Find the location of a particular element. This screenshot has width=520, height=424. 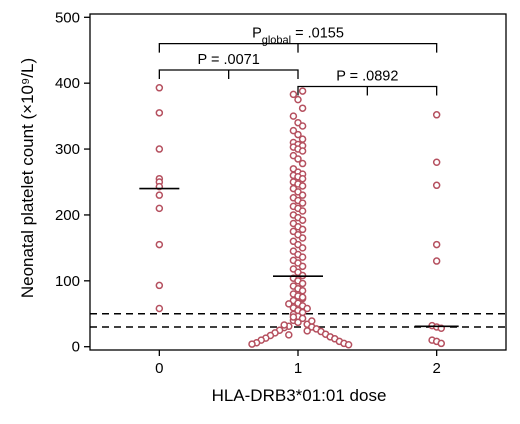

x-tick-label: 0 is located at coordinates (159, 368).